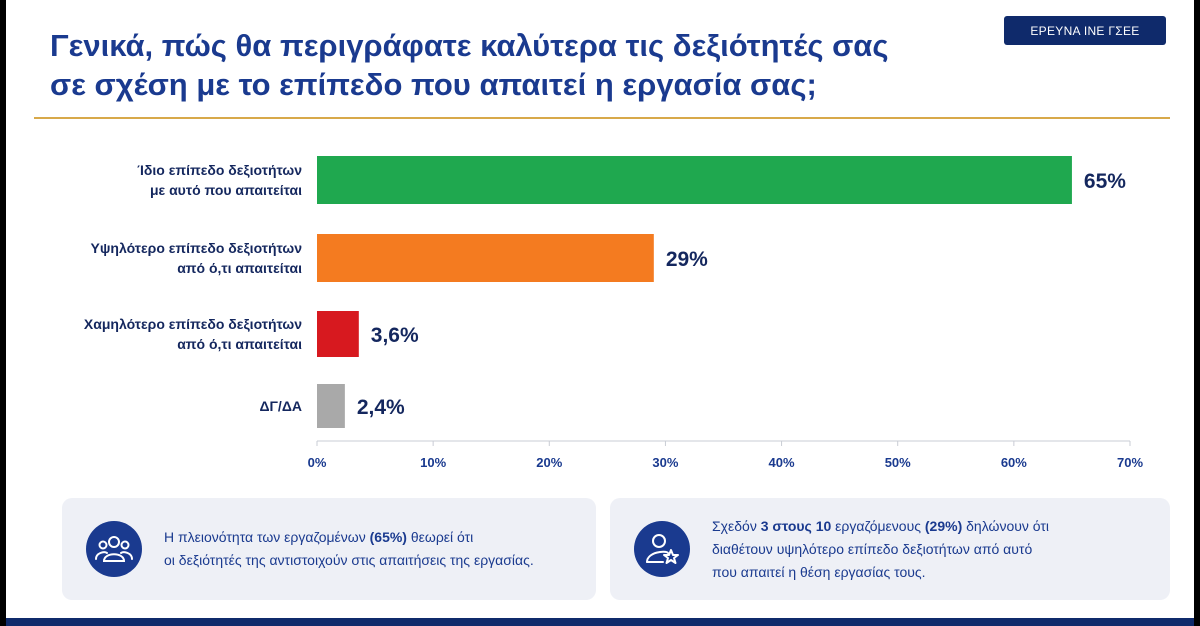 Image resolution: width=1200 pixels, height=626 pixels. Describe the element at coordinates (1085, 30) in the screenshot. I see `survey-badge: ΕΡΕΥΝΑ ΙΝΕ ΓΣΕΕ` at that location.